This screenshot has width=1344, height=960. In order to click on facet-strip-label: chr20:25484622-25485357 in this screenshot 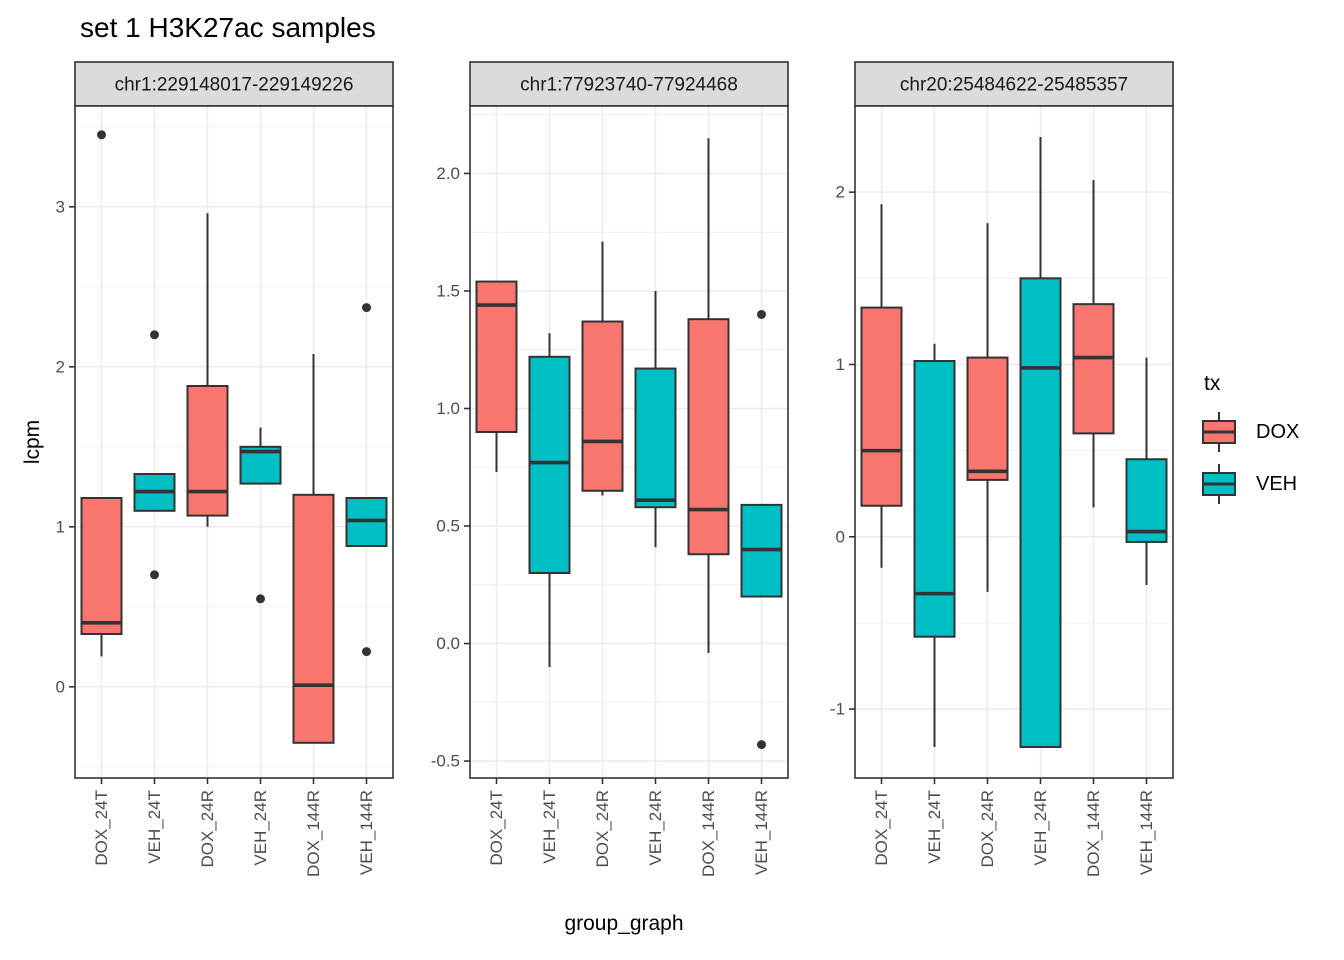, I will do `click(1014, 85)`.